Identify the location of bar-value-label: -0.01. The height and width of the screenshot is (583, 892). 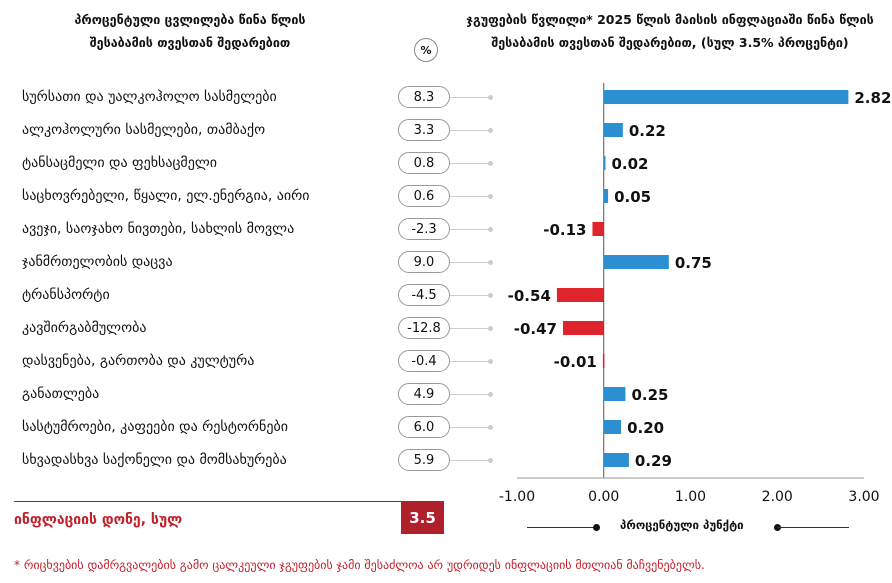
(575, 362).